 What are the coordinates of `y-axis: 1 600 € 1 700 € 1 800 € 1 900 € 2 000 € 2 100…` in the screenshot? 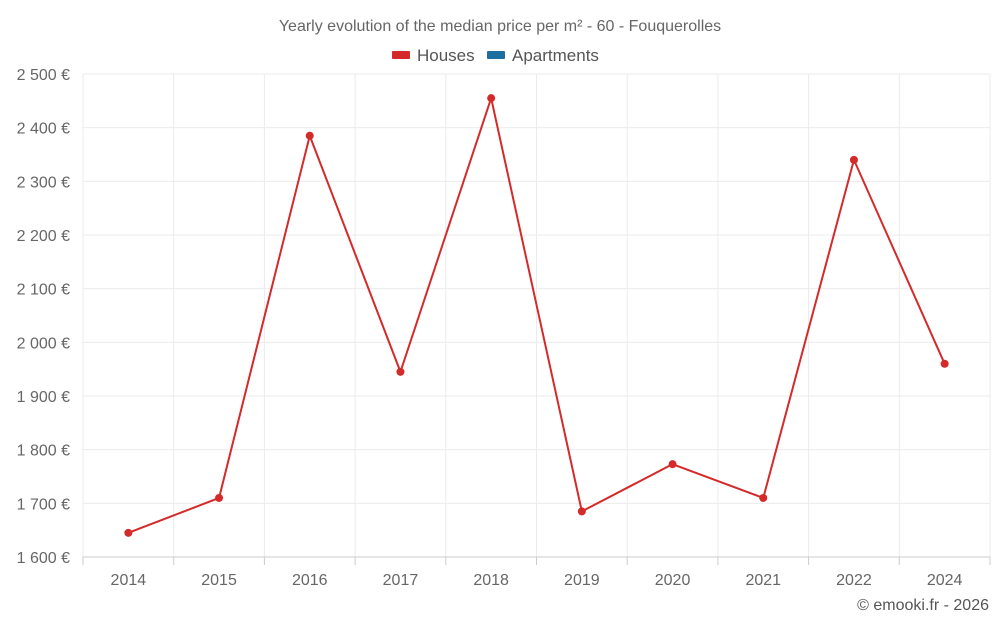 It's located at (43, 317).